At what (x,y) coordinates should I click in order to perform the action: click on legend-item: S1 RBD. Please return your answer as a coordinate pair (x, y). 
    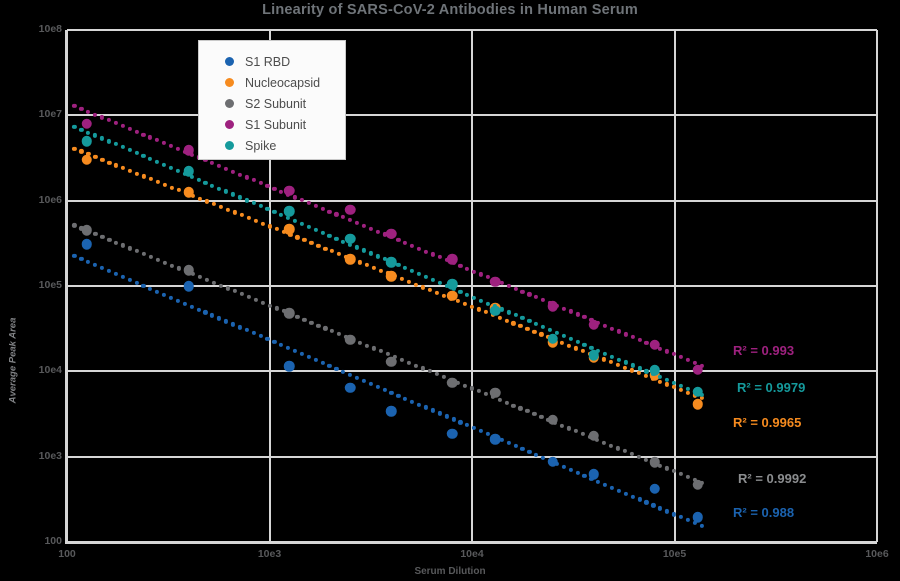
    Looking at the image, I should click on (285, 61).